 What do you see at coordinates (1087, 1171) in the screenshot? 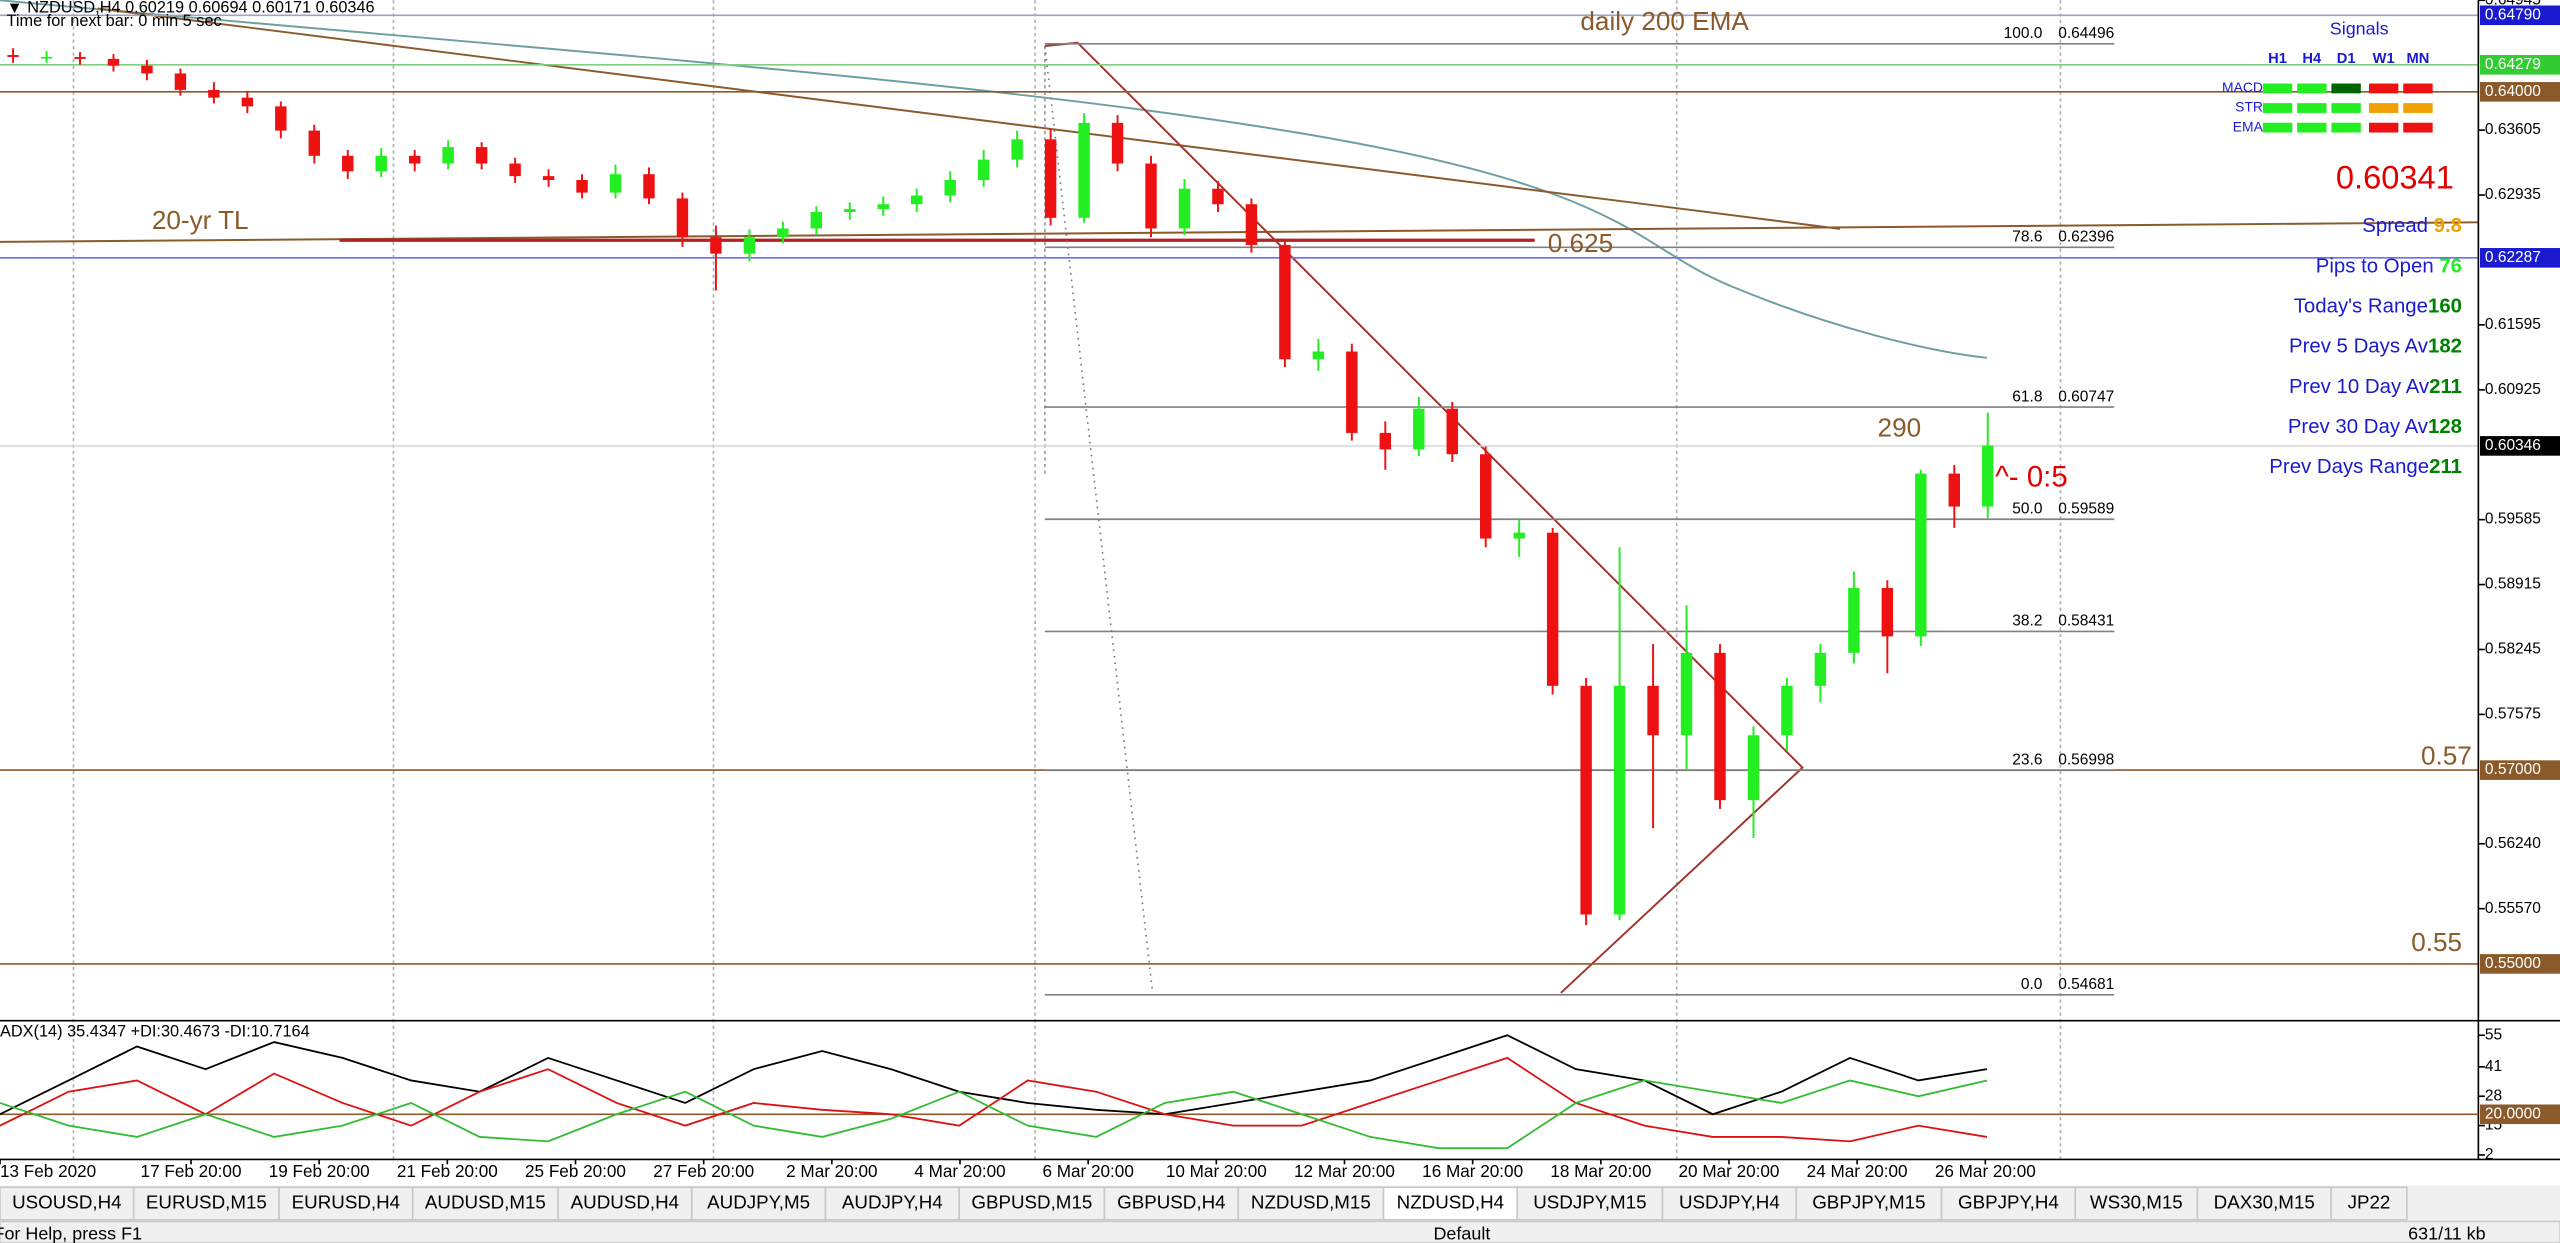
I see `x-tick-label: 6 Mar 20:00` at bounding box center [1087, 1171].